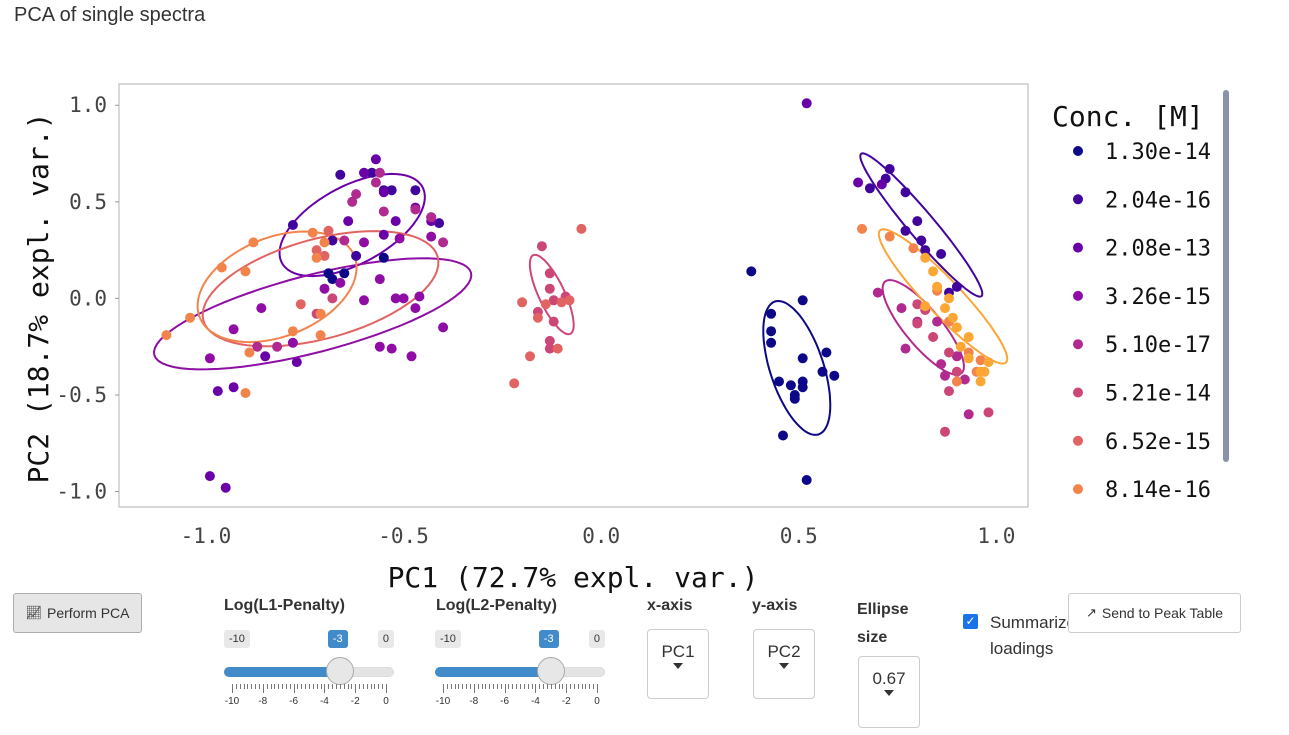 This screenshot has height=735, width=1289. Describe the element at coordinates (1158, 297) in the screenshot. I see `legend-entry: 3.26e-15` at that location.